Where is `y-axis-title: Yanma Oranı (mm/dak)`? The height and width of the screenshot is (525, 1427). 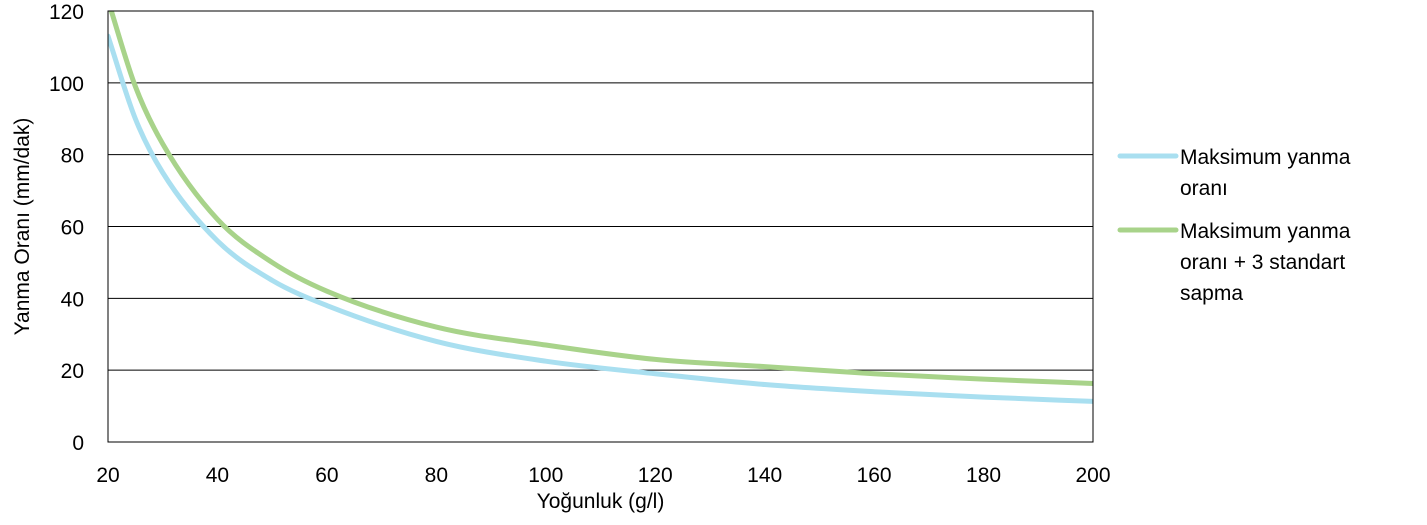
y-axis-title: Yanma Oranı (mm/dak) is located at coordinates (22, 227).